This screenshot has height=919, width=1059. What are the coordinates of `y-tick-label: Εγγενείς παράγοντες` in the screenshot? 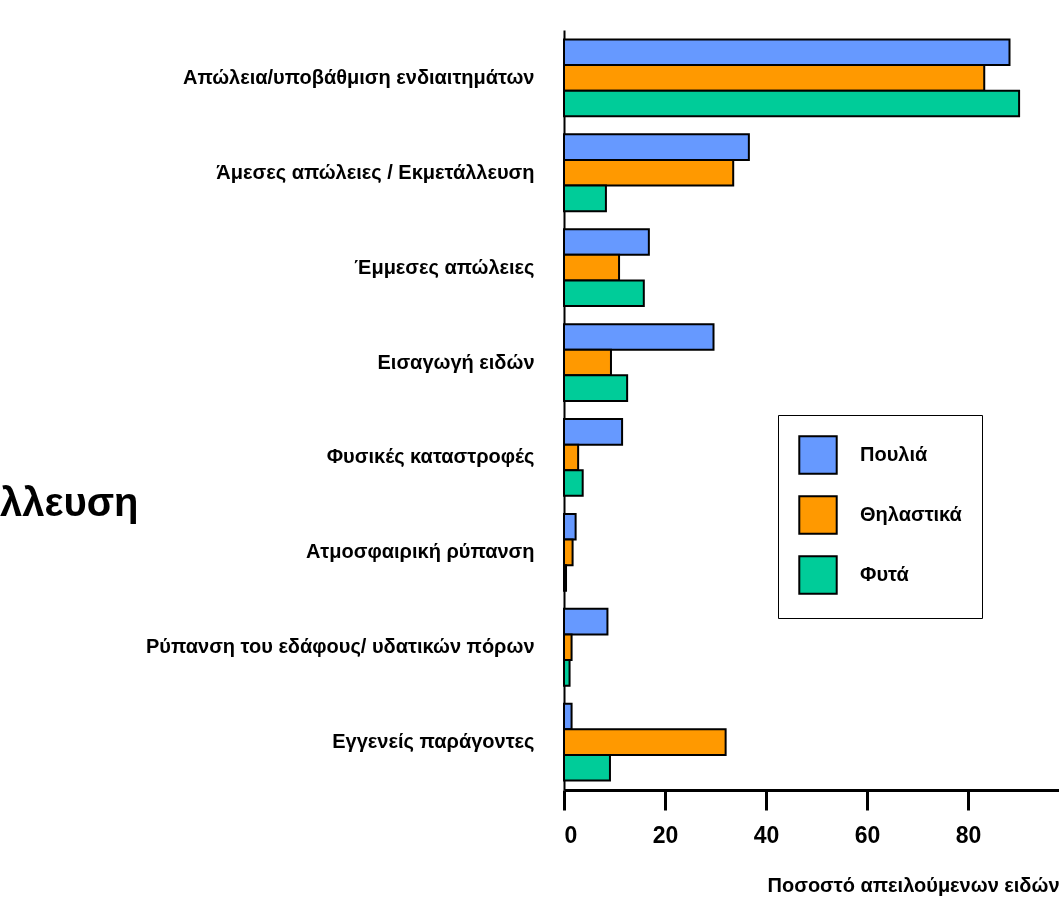 It's located at (433, 741).